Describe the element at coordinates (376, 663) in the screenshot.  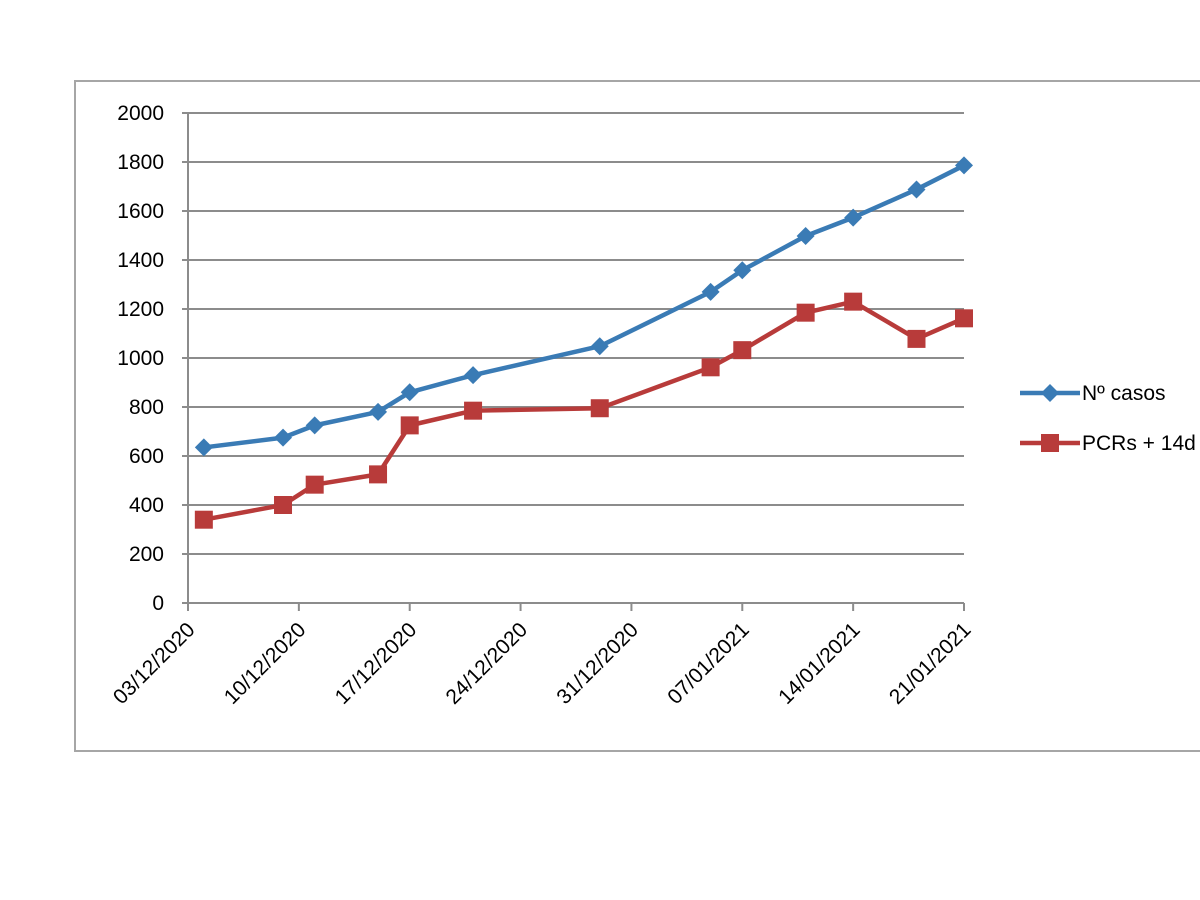
I see `x-tick-label: 17/12/2020` at that location.